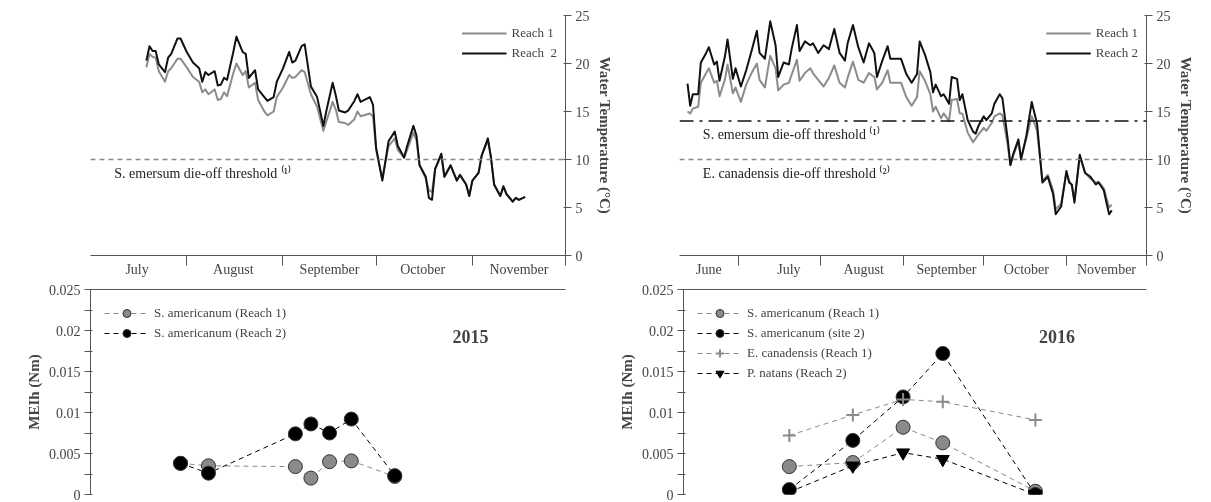 This screenshot has width=1211, height=502. What do you see at coordinates (809, 353) in the screenshot?
I see `legend-label: E. canadensis (Reach 1)` at bounding box center [809, 353].